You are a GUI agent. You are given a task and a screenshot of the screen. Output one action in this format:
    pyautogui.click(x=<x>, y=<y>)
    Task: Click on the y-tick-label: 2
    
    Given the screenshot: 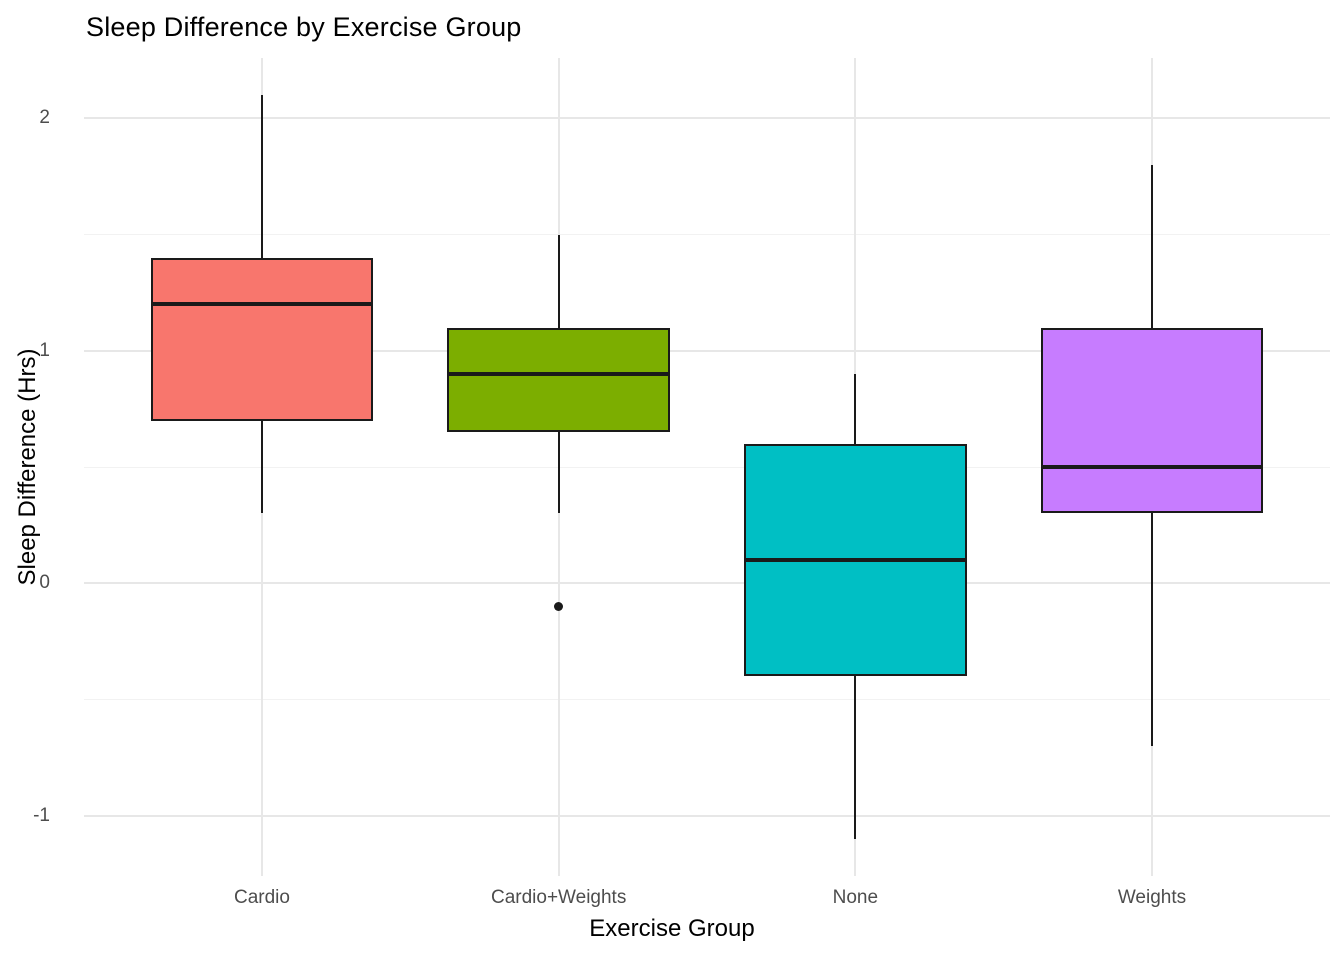 What is the action you would take?
    pyautogui.click(x=44, y=118)
    